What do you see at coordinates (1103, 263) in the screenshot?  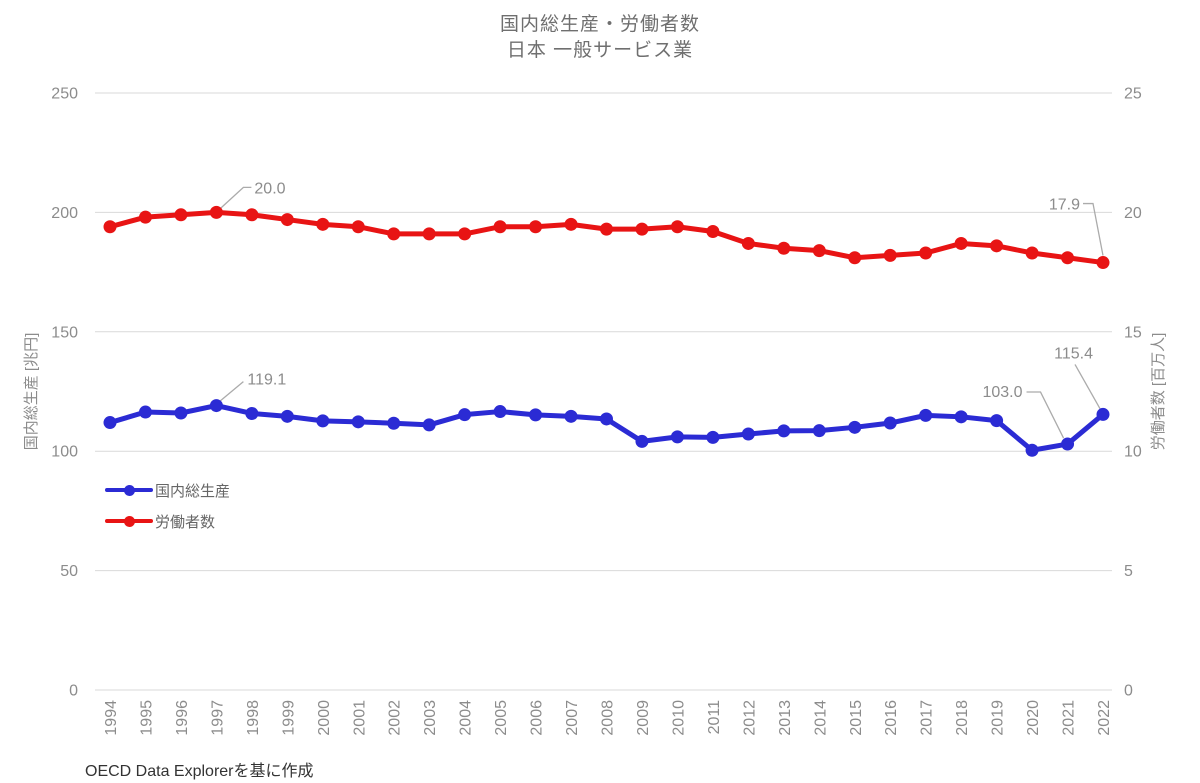 I see `workers-data-point-2022` at bounding box center [1103, 263].